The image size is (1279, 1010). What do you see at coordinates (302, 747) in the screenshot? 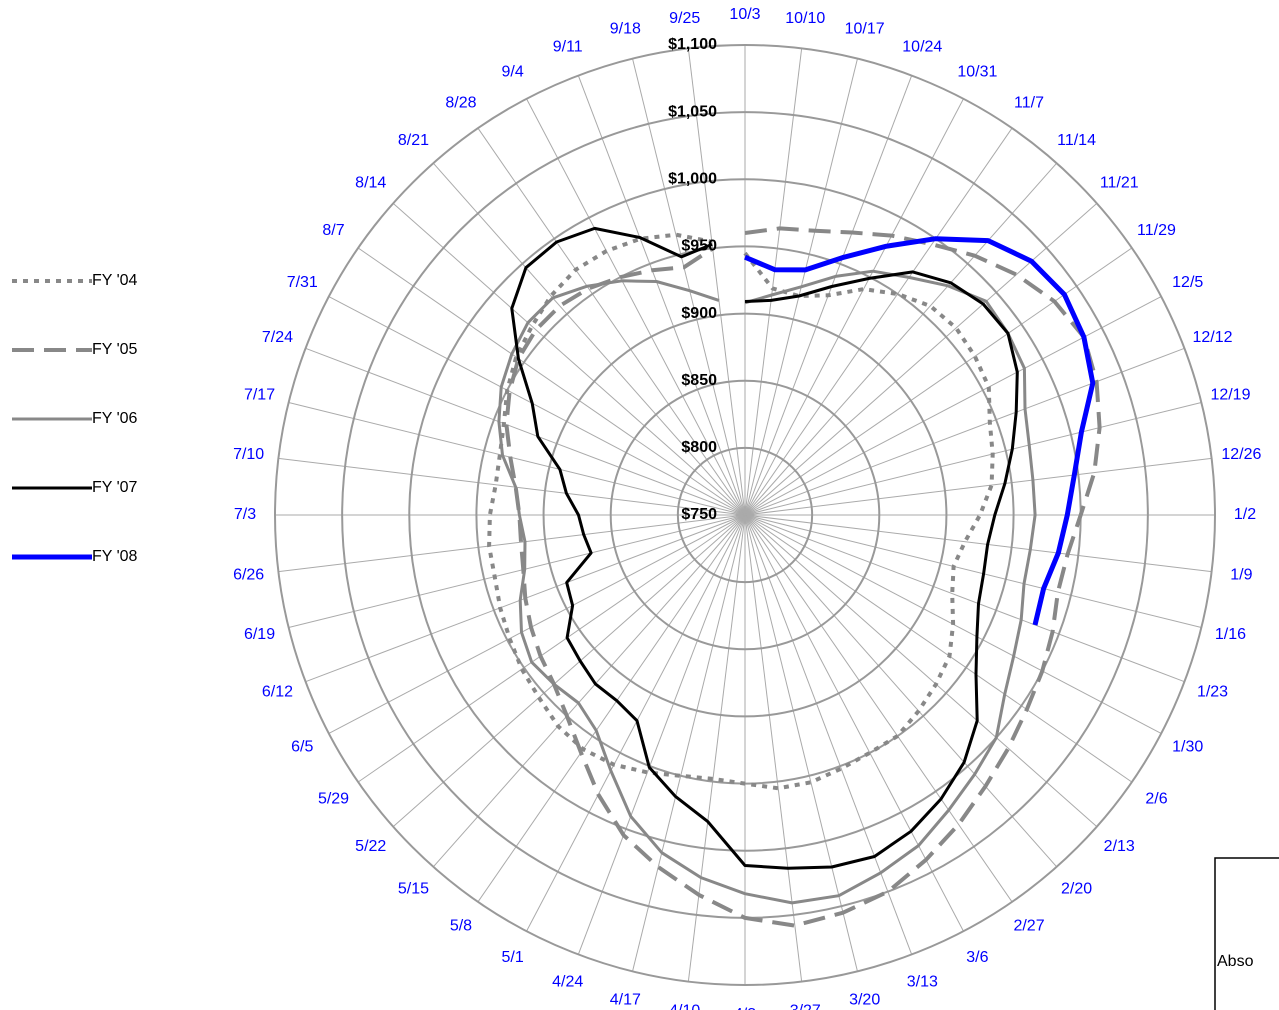
I see `category-label: 6/5` at bounding box center [302, 747].